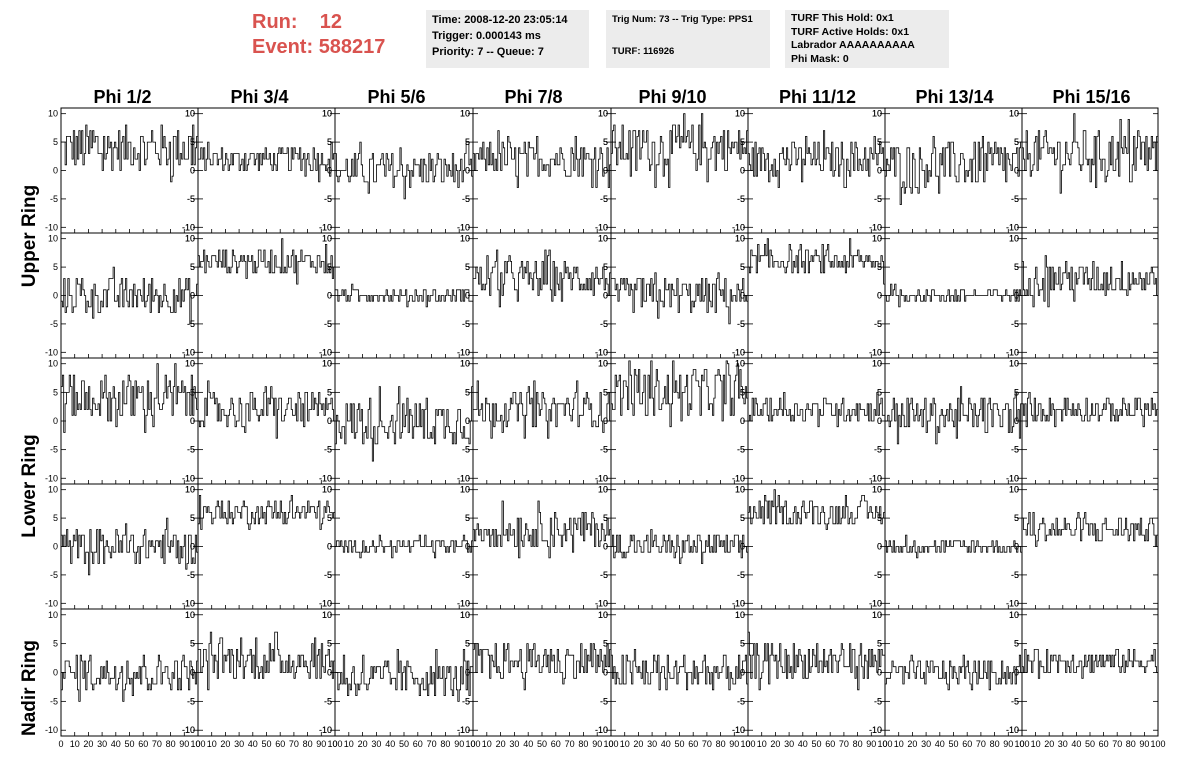 The image size is (1196, 772). Describe the element at coordinates (842, 18) in the screenshot. I see `info-line: TURF This Hold: 0x1` at that location.